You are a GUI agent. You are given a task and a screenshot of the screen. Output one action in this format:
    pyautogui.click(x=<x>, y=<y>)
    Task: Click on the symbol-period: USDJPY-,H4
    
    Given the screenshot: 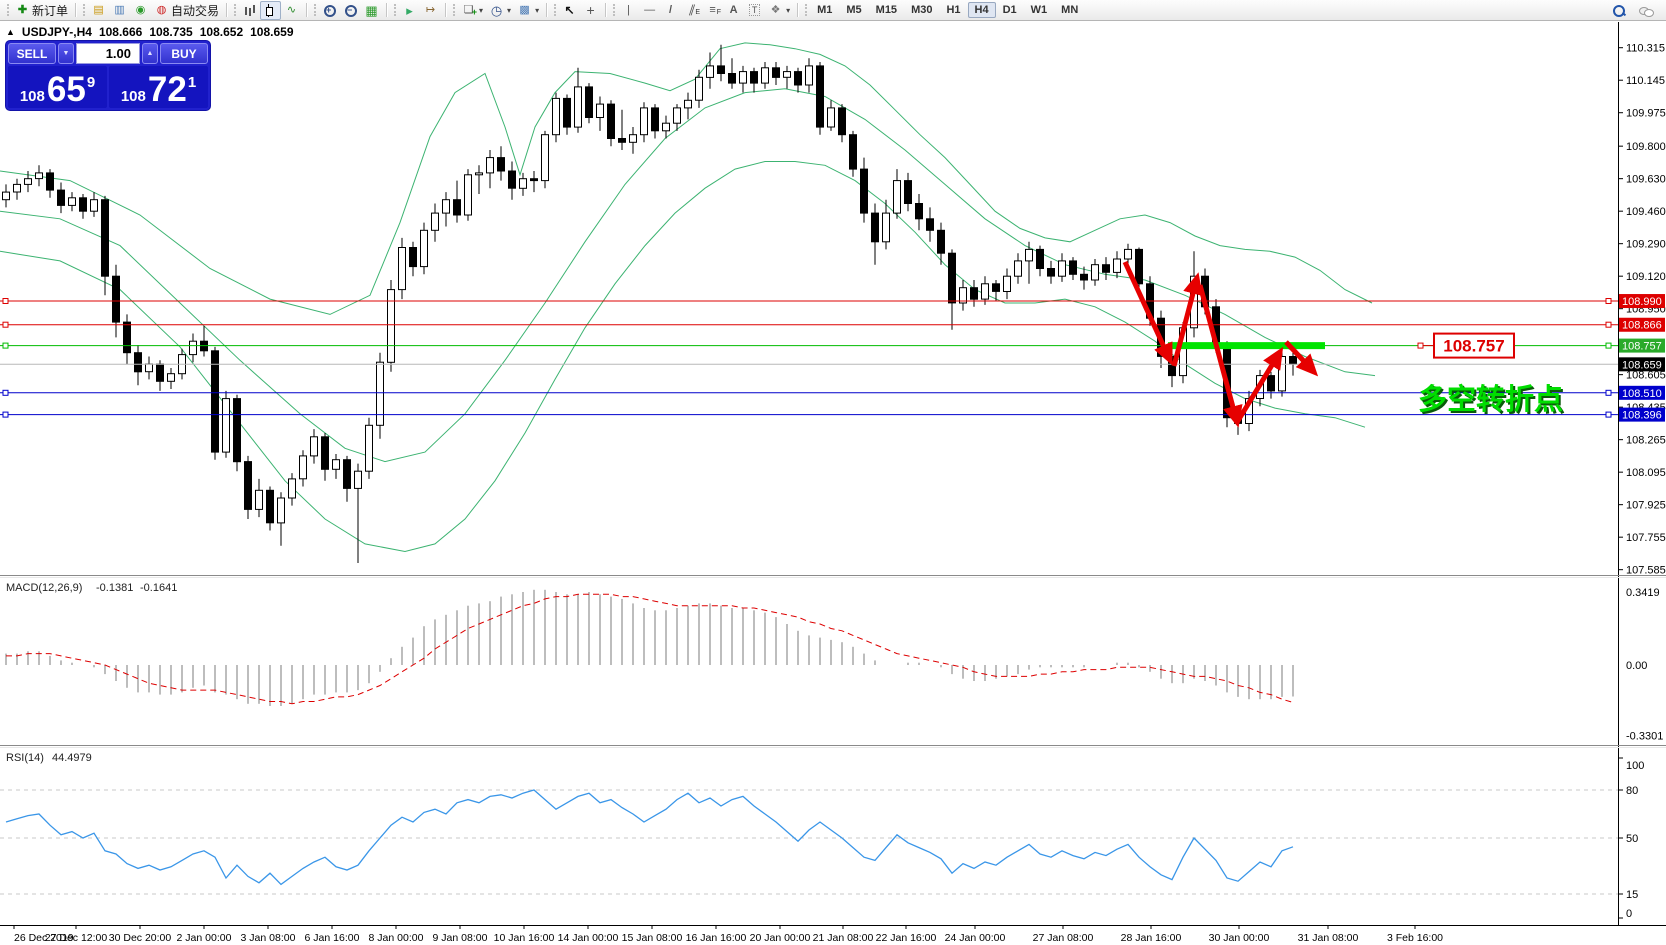 What is the action you would take?
    pyautogui.click(x=56, y=32)
    